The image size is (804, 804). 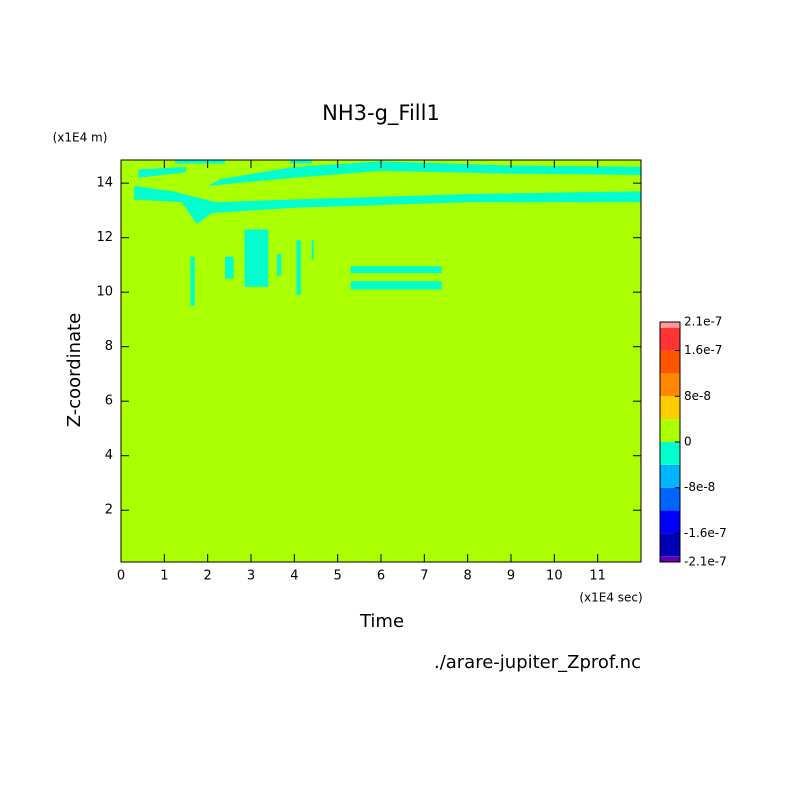 What do you see at coordinates (468, 576) in the screenshot?
I see `x-tick-label: 8` at bounding box center [468, 576].